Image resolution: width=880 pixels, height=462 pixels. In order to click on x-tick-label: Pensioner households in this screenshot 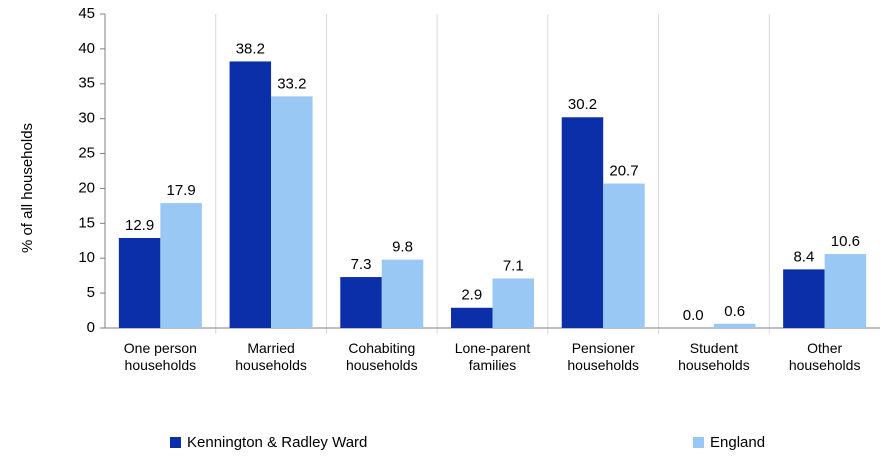, I will do `click(603, 356)`.